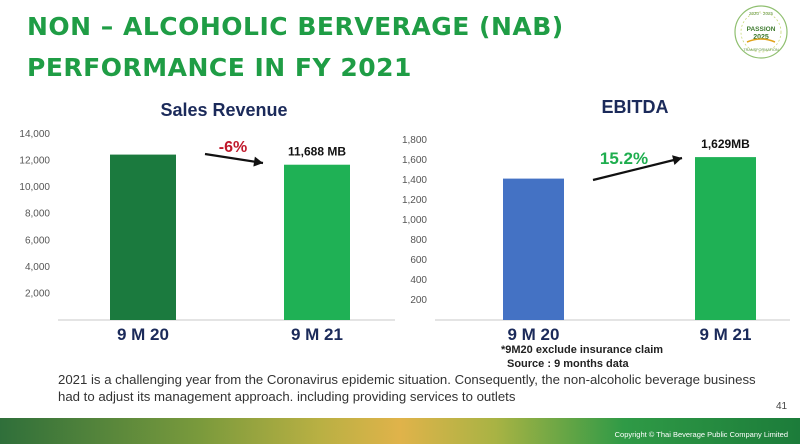 Image resolution: width=800 pixels, height=444 pixels. What do you see at coordinates (725, 144) in the screenshot?
I see `ebitda-data-label: 1,629MB` at bounding box center [725, 144].